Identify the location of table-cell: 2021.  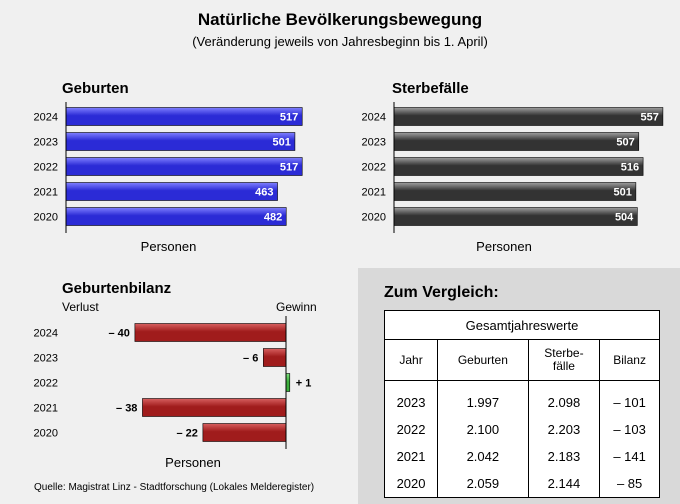
(411, 456).